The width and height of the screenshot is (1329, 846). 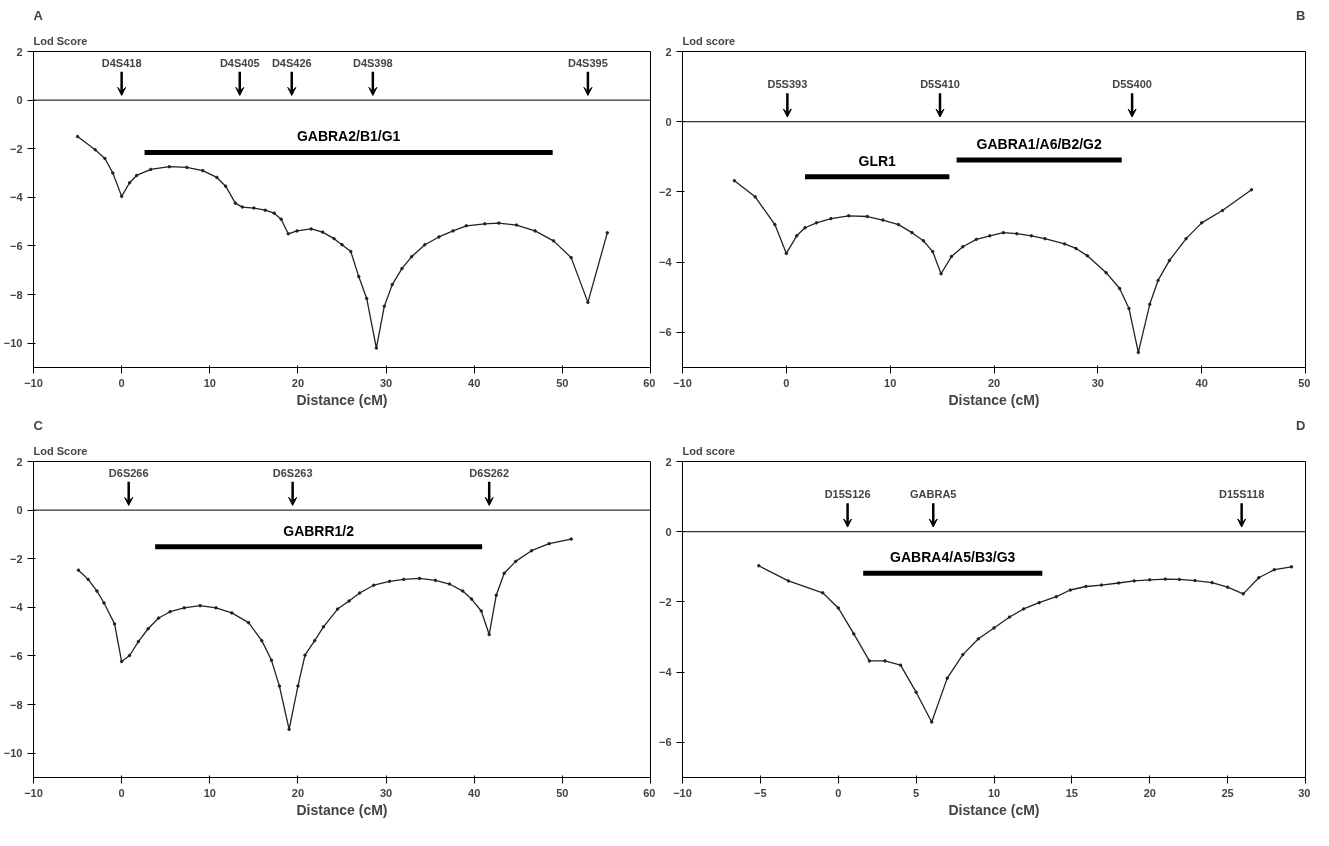 What do you see at coordinates (489, 472) in the screenshot?
I see `annotation: D6S262` at bounding box center [489, 472].